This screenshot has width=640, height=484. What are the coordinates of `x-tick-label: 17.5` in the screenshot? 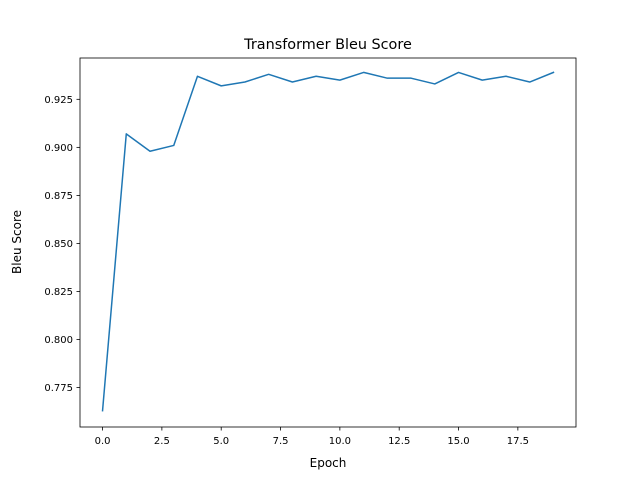 It's located at (518, 441).